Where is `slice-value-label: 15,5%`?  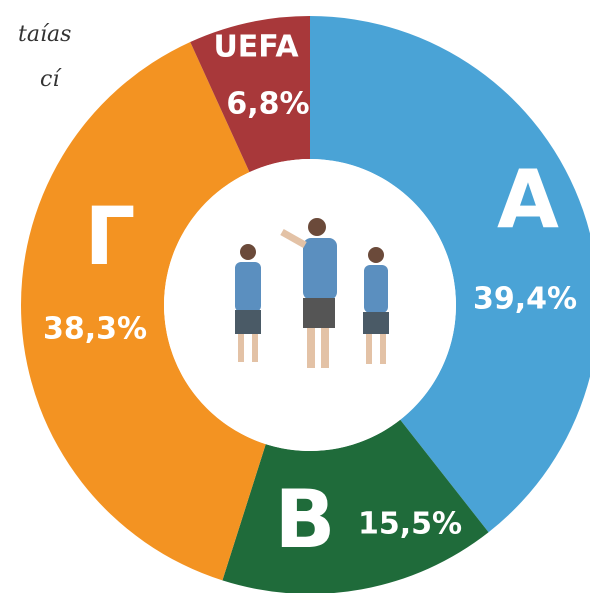 slice-value-label: 15,5% is located at coordinates (410, 524).